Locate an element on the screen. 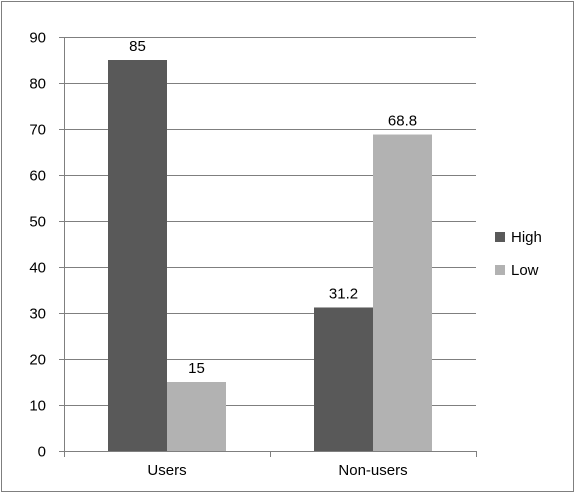  legend-label-high: High is located at coordinates (526, 237).